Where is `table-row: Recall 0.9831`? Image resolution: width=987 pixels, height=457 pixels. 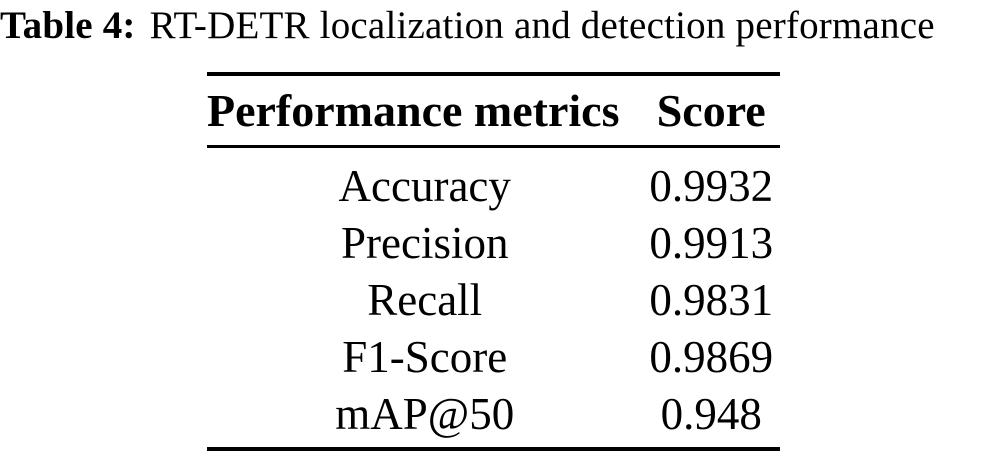 table-row: Recall 0.9831 is located at coordinates (493, 299).